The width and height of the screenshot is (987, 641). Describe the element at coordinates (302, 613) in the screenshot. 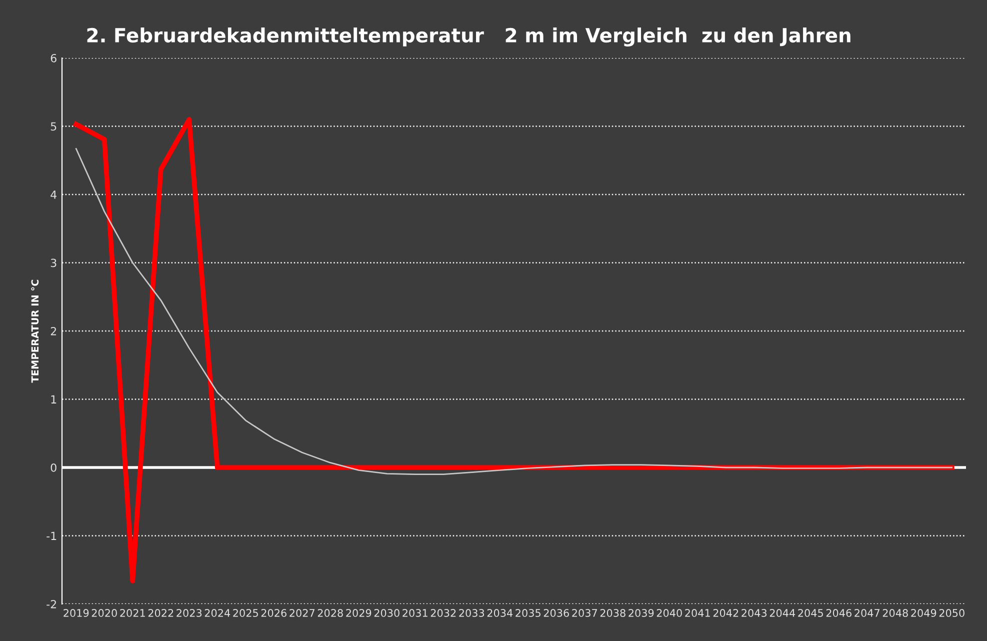

I see `x-tick-label: 2027` at that location.